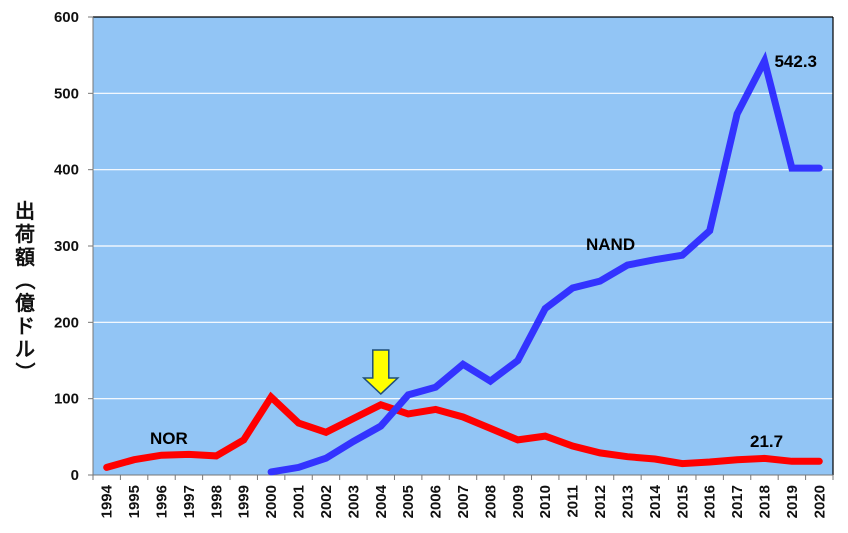 The height and width of the screenshot is (533, 848). Describe the element at coordinates (381, 501) in the screenshot. I see `x-tick-label: 2004` at that location.